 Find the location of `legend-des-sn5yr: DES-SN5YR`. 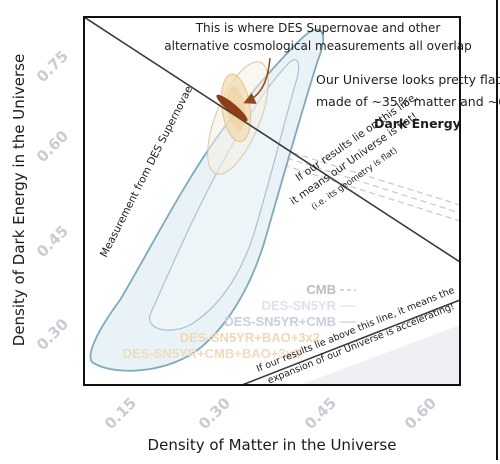

legend-des-sn5yr: DES-SN5YR is located at coordinates (299, 305).